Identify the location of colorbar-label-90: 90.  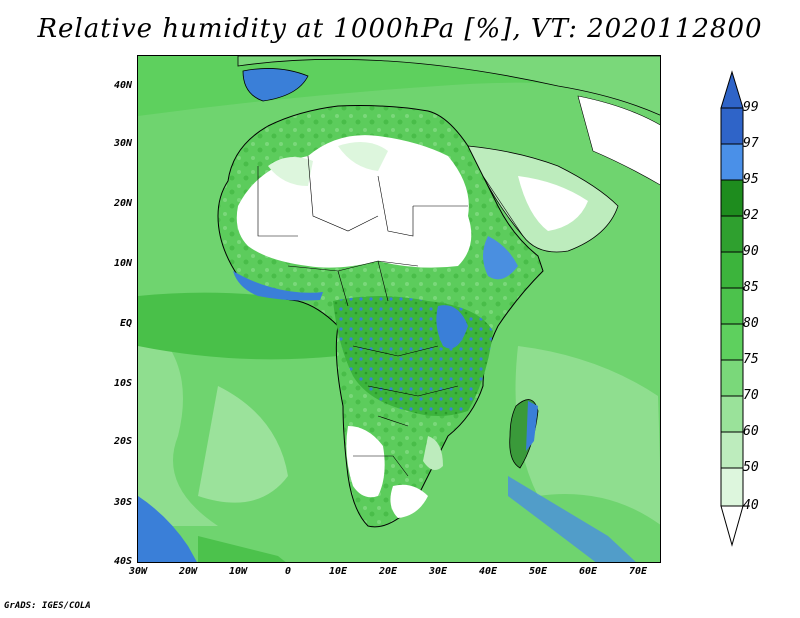
(751, 251).